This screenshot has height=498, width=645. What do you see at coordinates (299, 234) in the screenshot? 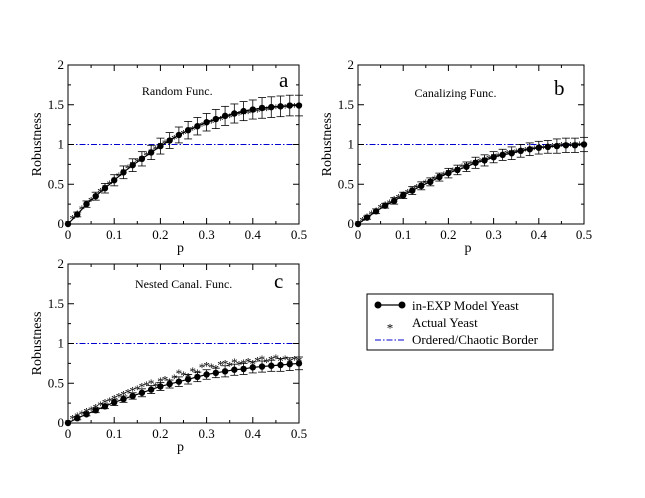
I see `x-tick-label-a: 0.5` at bounding box center [299, 234].